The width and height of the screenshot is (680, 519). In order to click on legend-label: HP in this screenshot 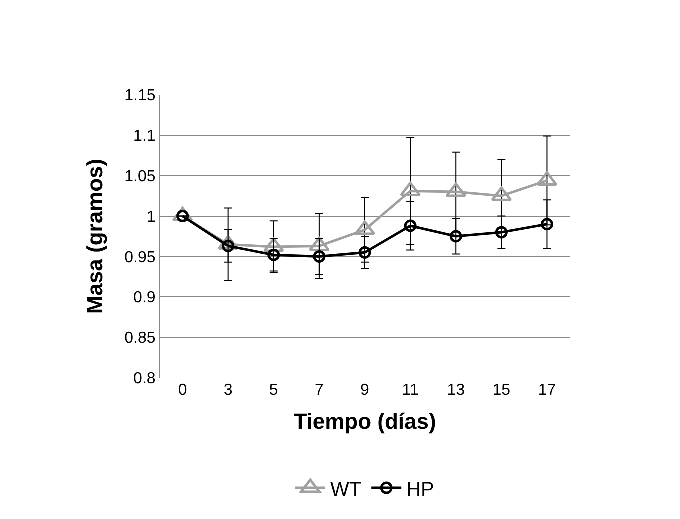, I will do `click(420, 489)`.